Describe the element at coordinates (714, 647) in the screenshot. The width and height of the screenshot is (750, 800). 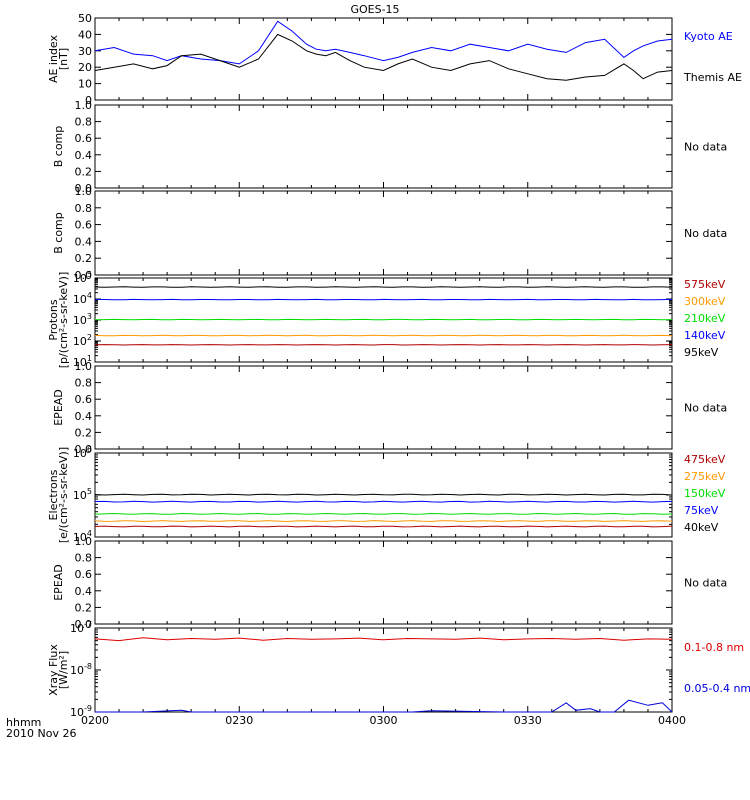
I see `legend-entry: 0.1-0.8 nm` at that location.